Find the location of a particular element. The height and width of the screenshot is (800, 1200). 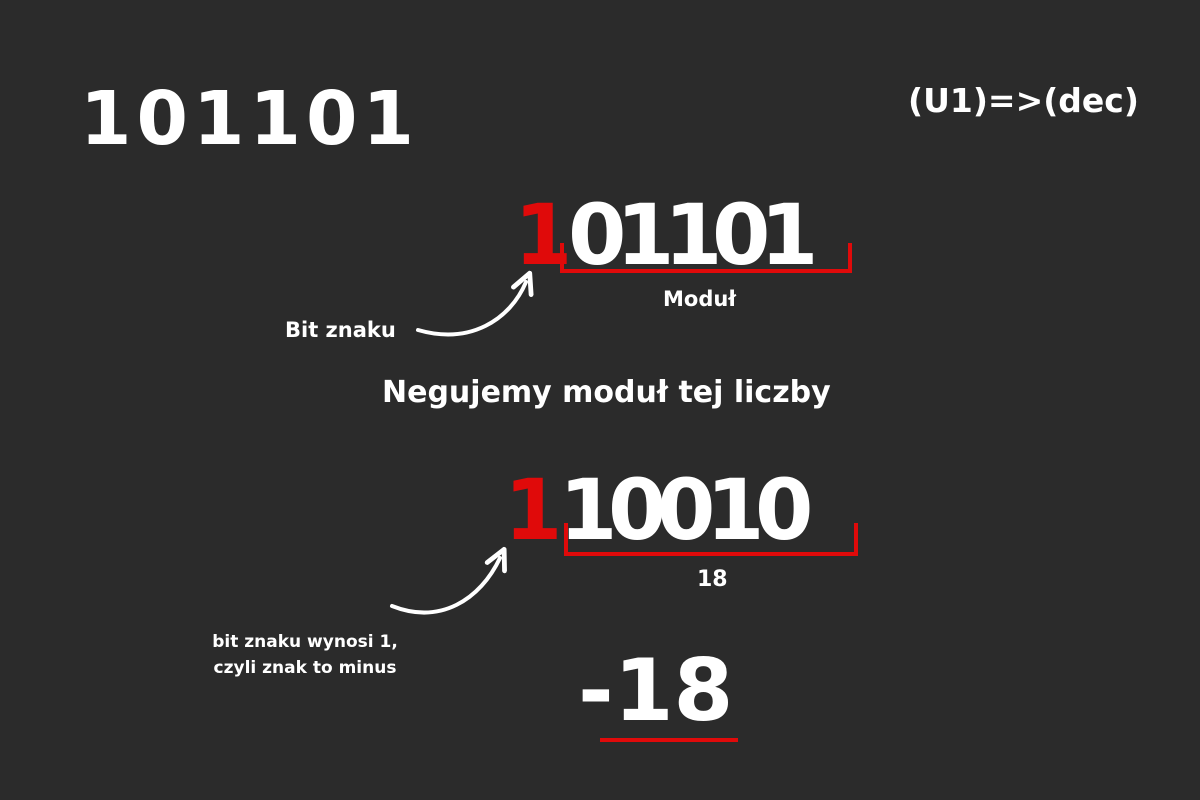

result-value: -18 is located at coordinates (656, 691).